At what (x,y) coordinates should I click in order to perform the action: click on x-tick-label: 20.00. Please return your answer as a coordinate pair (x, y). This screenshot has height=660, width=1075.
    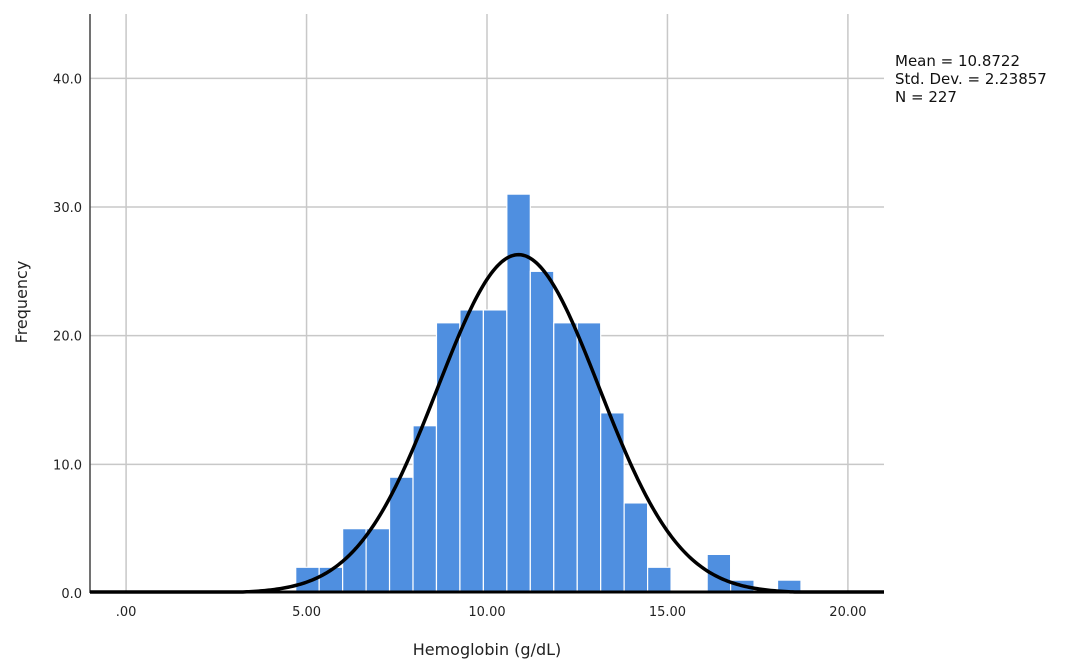
    Looking at the image, I should click on (847, 612).